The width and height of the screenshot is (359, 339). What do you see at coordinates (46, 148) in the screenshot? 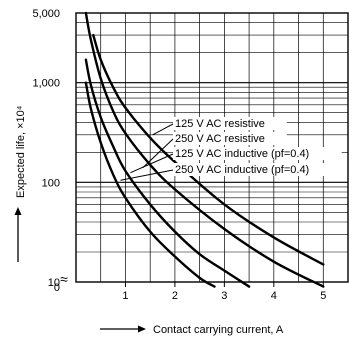
I see `y-tick-labels: 10 100 1,000 5,000` at bounding box center [46, 148].